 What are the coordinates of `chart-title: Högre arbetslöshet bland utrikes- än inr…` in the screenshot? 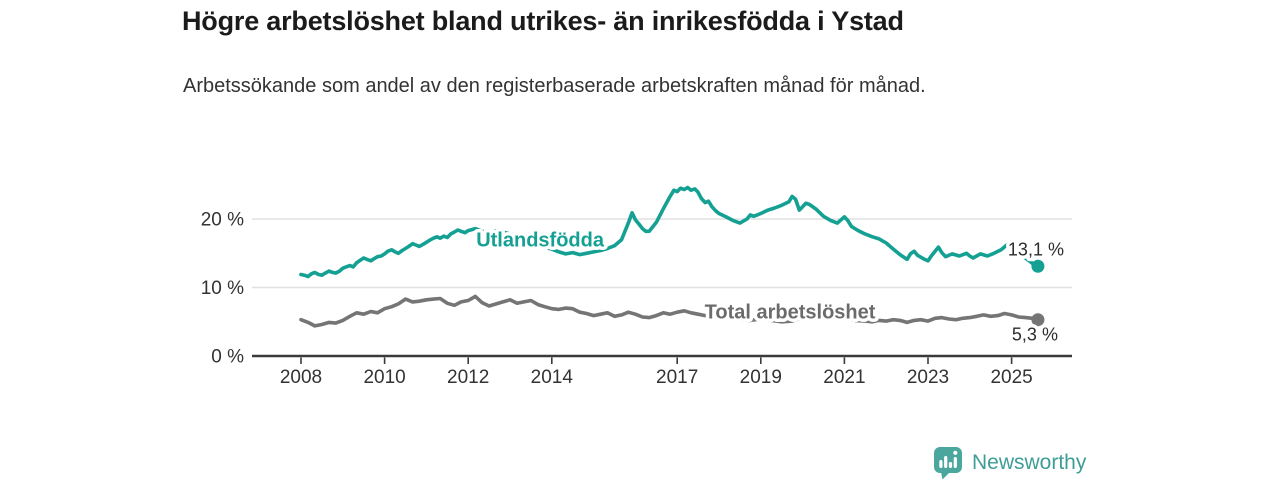 It's located at (543, 21).